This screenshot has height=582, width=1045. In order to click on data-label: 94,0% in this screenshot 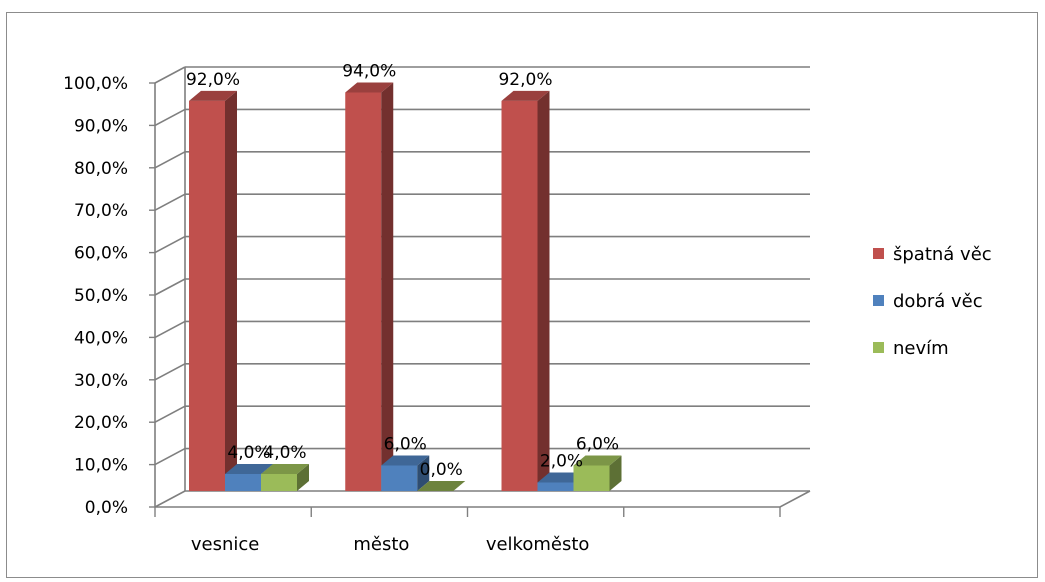, I will do `click(369, 71)`.